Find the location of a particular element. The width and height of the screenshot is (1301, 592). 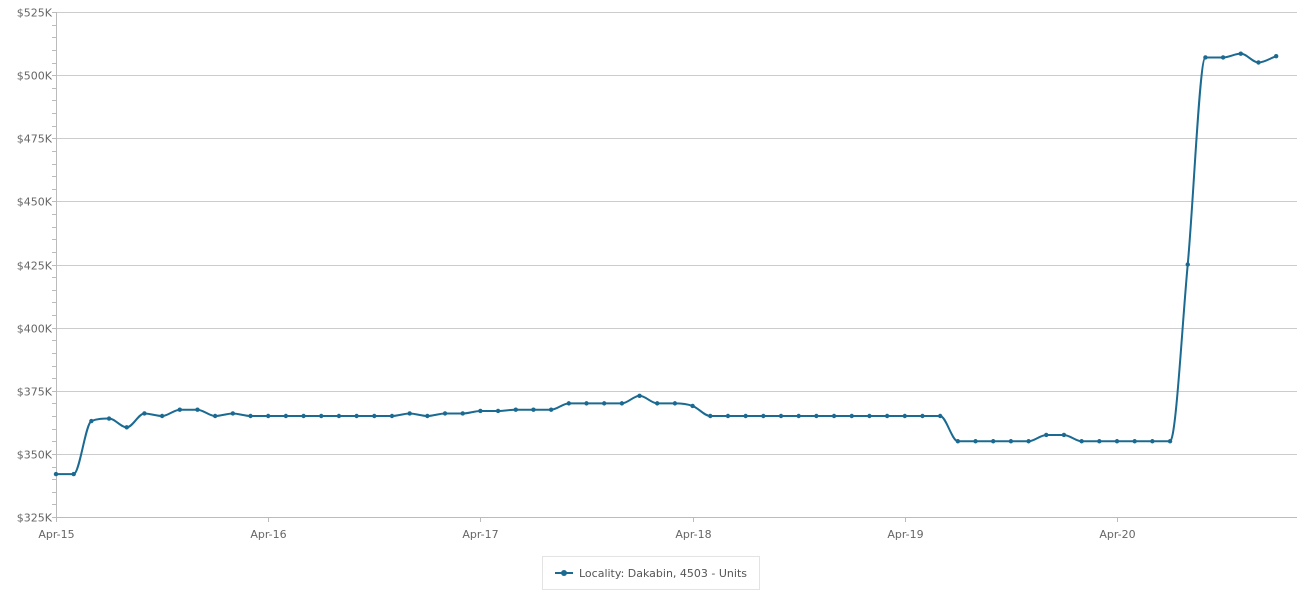

x-tick-label: Apr-19 is located at coordinates (905, 534).